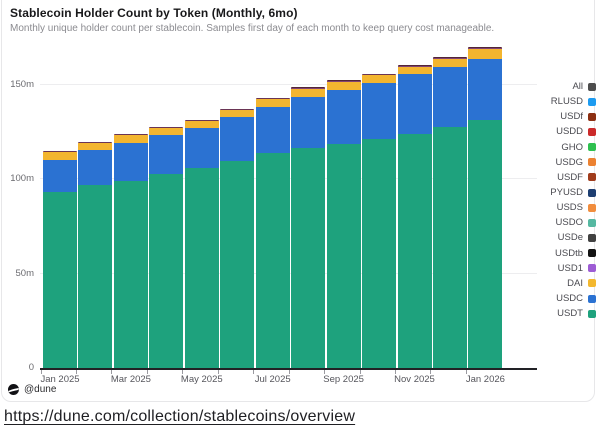 The height and width of the screenshot is (438, 600). What do you see at coordinates (573, 298) in the screenshot?
I see `legend-item-usdc: USDC` at bounding box center [573, 298].